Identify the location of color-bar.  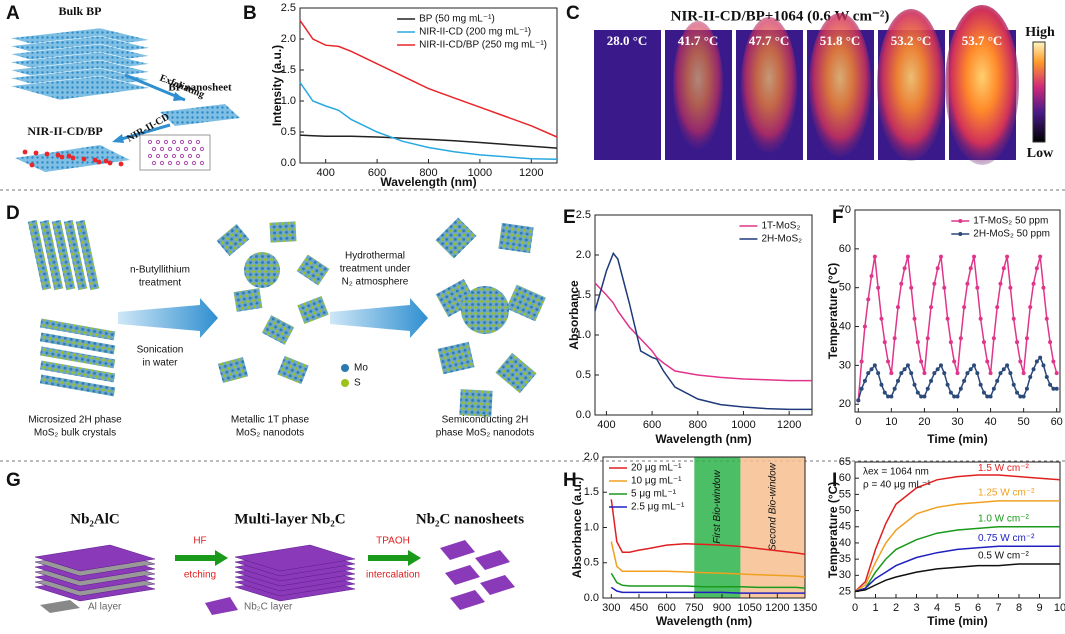
(1039, 92).